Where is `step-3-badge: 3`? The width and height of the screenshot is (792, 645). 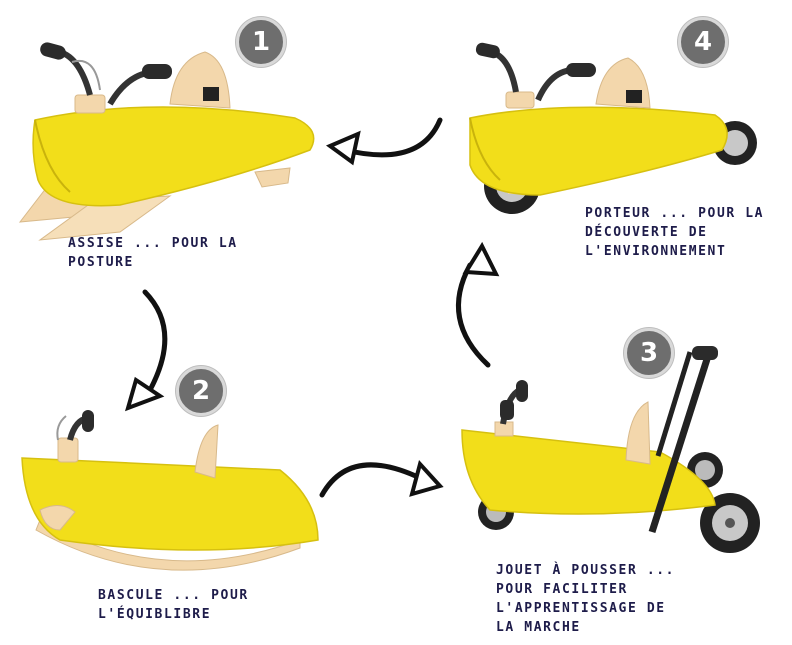 step-3-badge: 3 is located at coordinates (649, 353).